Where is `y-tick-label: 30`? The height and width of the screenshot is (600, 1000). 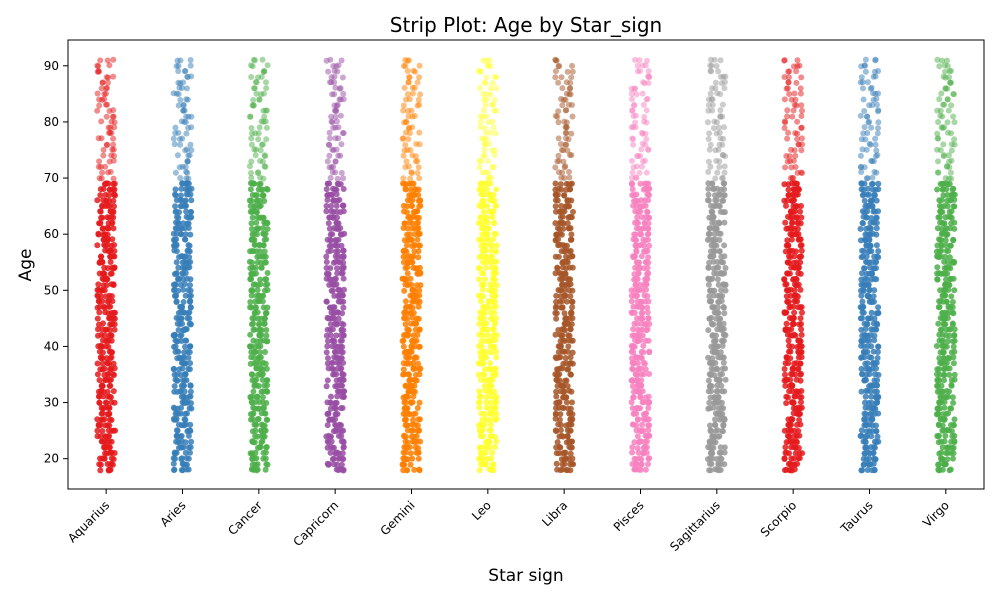 y-tick-label: 30 is located at coordinates (51, 403).